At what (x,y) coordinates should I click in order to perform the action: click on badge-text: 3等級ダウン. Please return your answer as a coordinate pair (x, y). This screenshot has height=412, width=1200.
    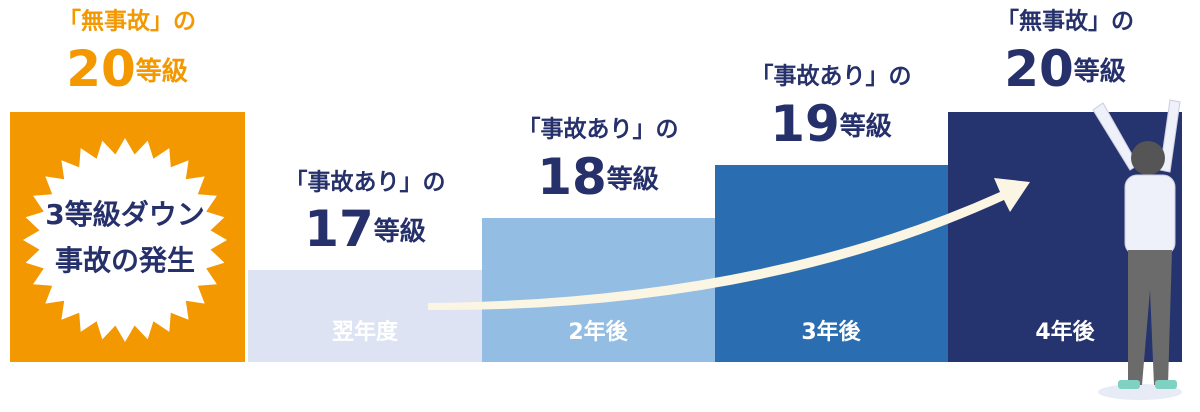
    Looking at the image, I should click on (124, 214).